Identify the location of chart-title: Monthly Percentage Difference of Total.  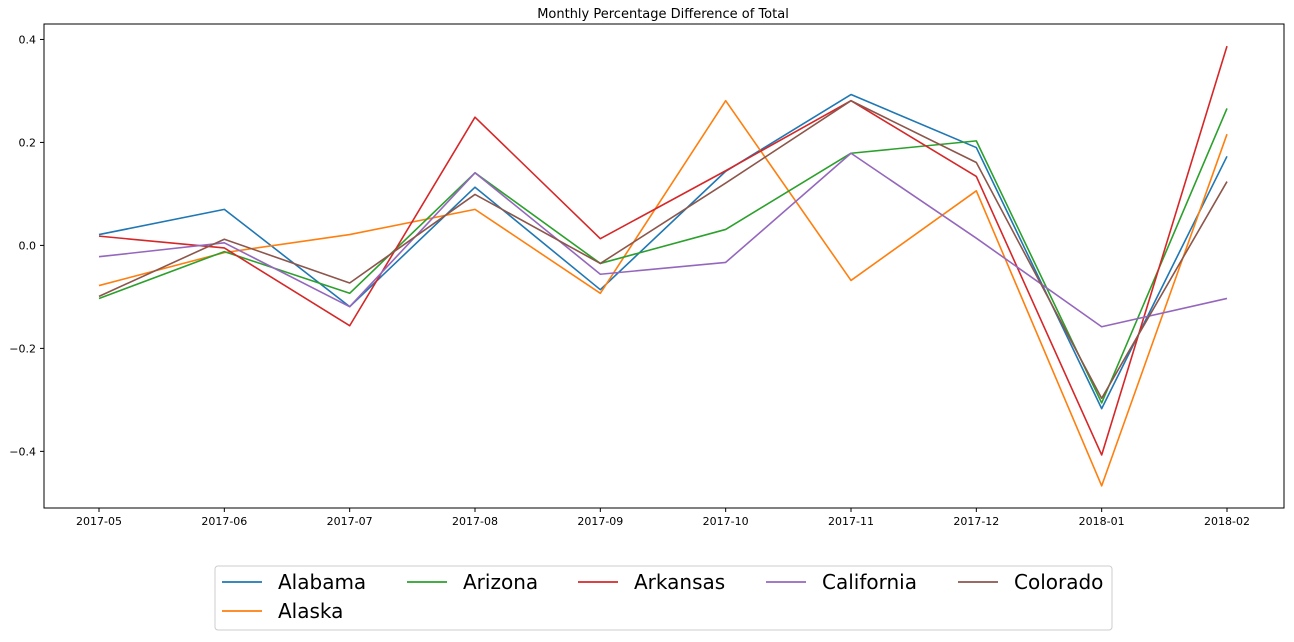
(663, 14).